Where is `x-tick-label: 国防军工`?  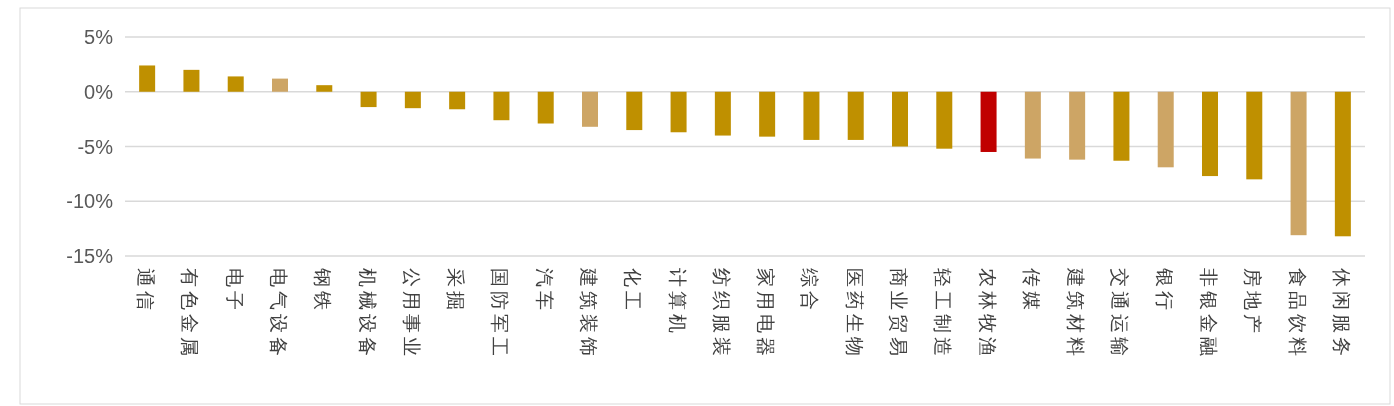
x-tick-label: 国防军工 is located at coordinates (500, 314).